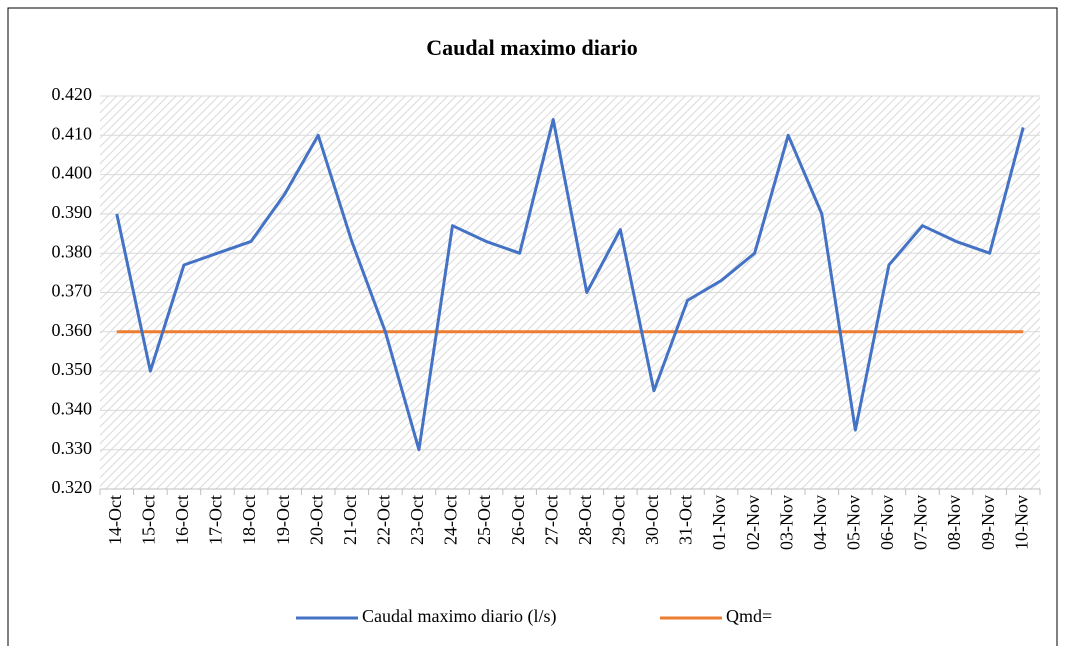 The height and width of the screenshot is (646, 1065). I want to click on y-tick-label: 0.340, so click(72, 409).